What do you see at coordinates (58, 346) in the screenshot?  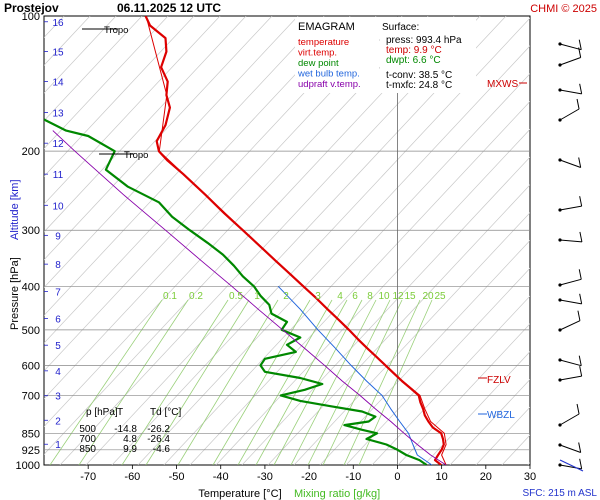 I see `altitude-tick-label: 5` at bounding box center [58, 346].